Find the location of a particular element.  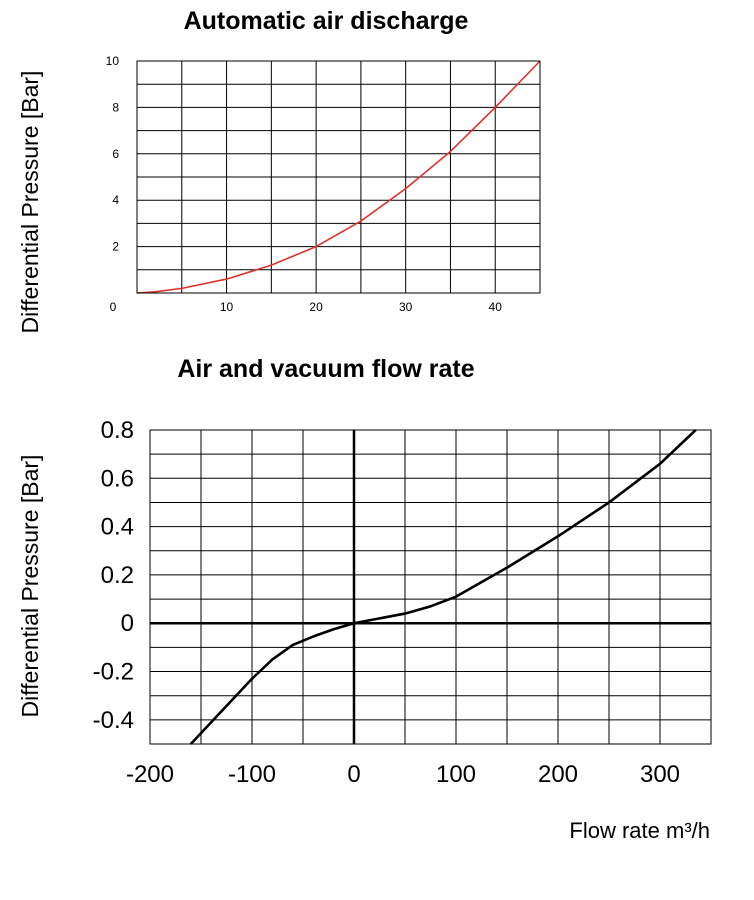

chart2-y-tick-label: -0.2 is located at coordinates (113, 672).